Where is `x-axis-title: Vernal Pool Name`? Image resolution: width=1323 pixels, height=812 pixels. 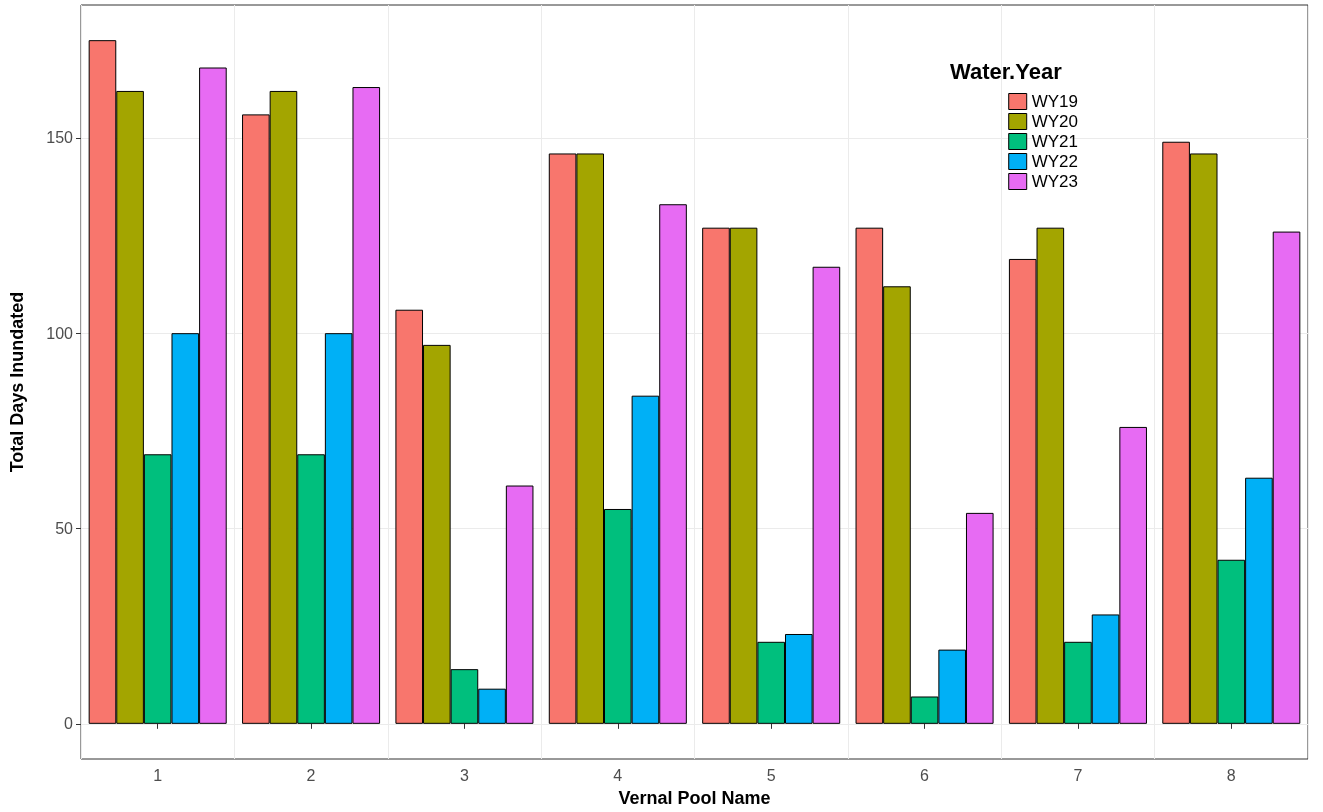
x-axis-title: Vernal Pool Name is located at coordinates (694, 798).